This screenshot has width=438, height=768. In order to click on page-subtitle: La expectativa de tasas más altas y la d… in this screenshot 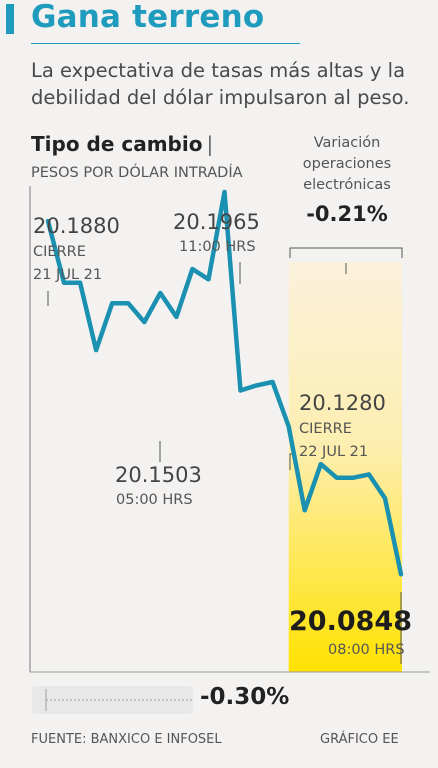, I will do `click(220, 84)`.